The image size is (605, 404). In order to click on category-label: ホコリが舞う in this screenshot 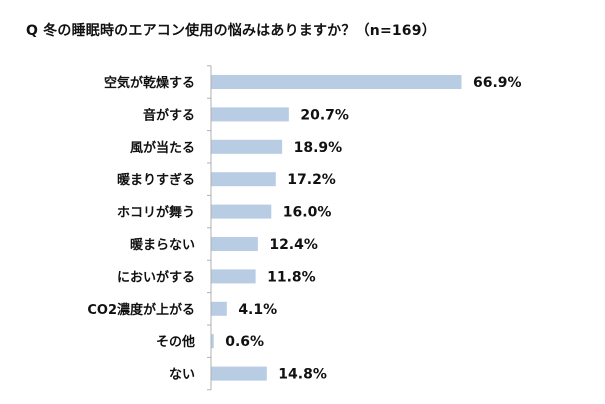, I will do `click(156, 213)`.